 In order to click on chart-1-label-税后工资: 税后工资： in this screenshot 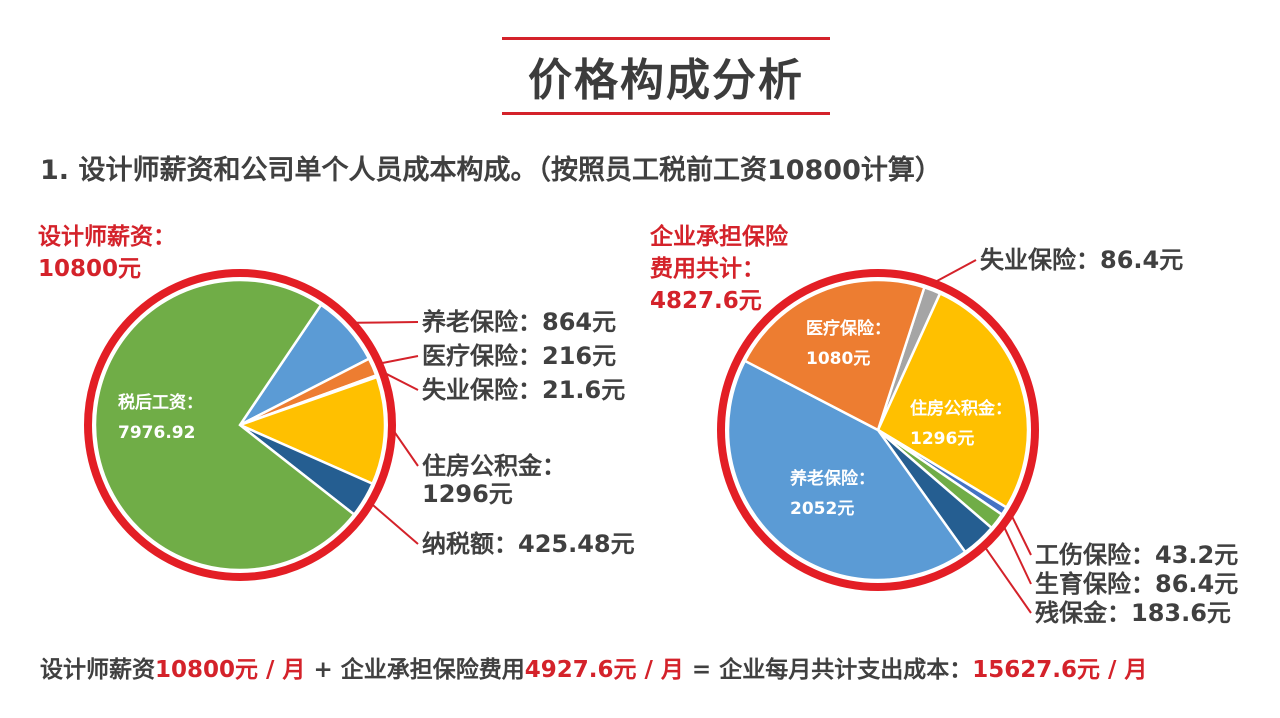, I will do `click(160, 402)`.